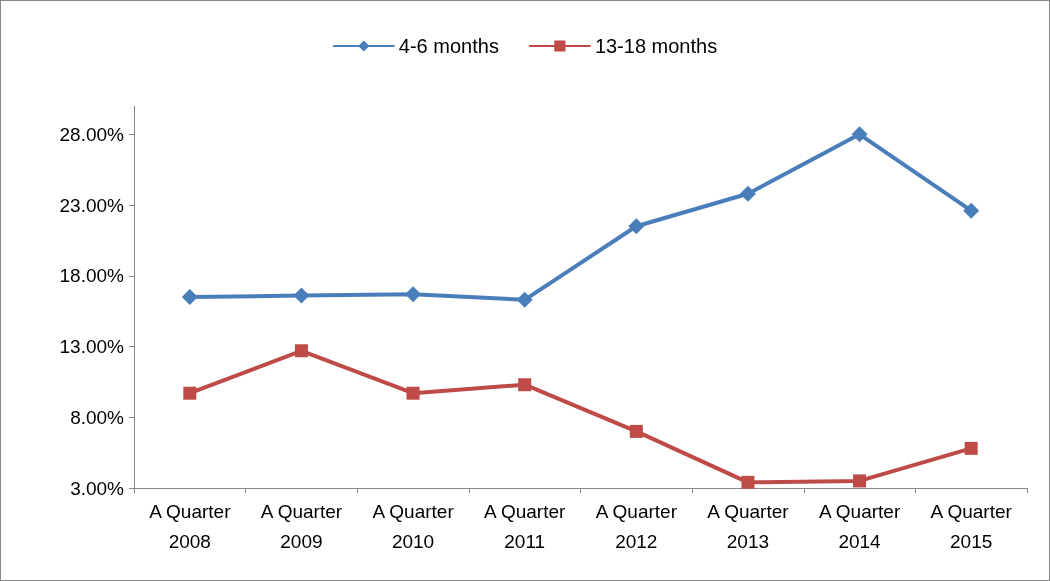 This screenshot has width=1050, height=581. I want to click on x-tick-label: A Quarter 2012, so click(636, 526).